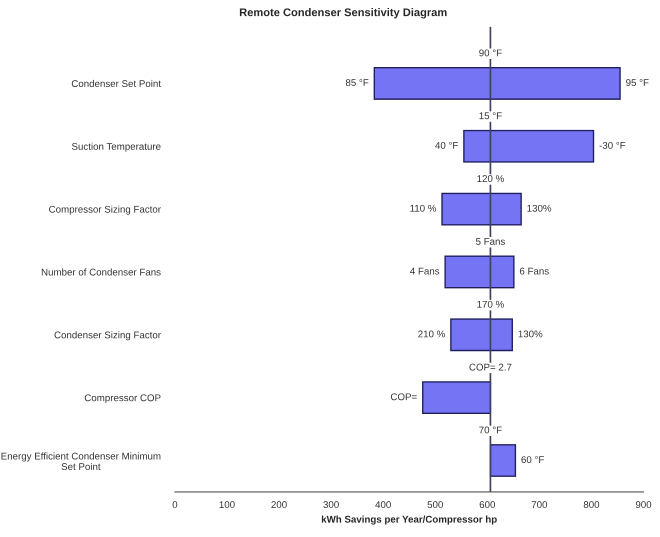  Describe the element at coordinates (490, 304) in the screenshot. I see `annotation: 170 %` at that location.